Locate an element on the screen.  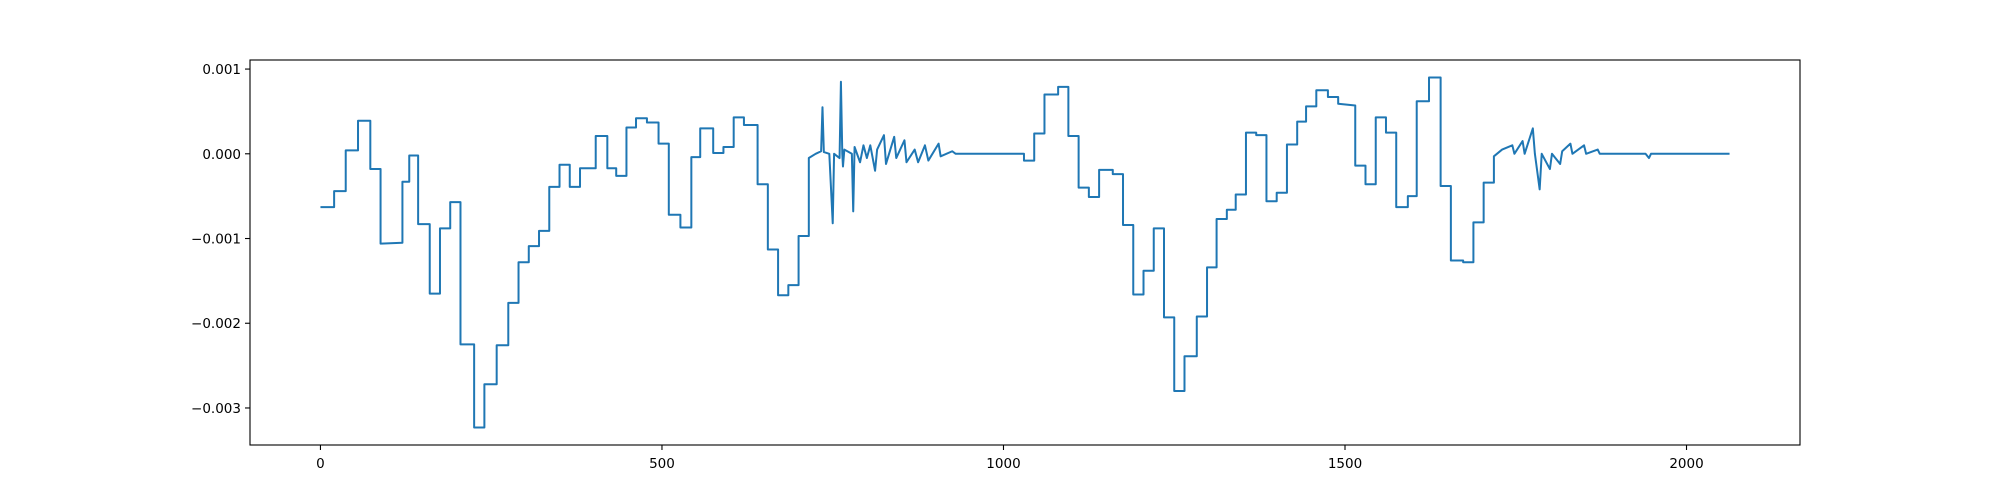
y-tick-label: −0.001 is located at coordinates (216, 240).